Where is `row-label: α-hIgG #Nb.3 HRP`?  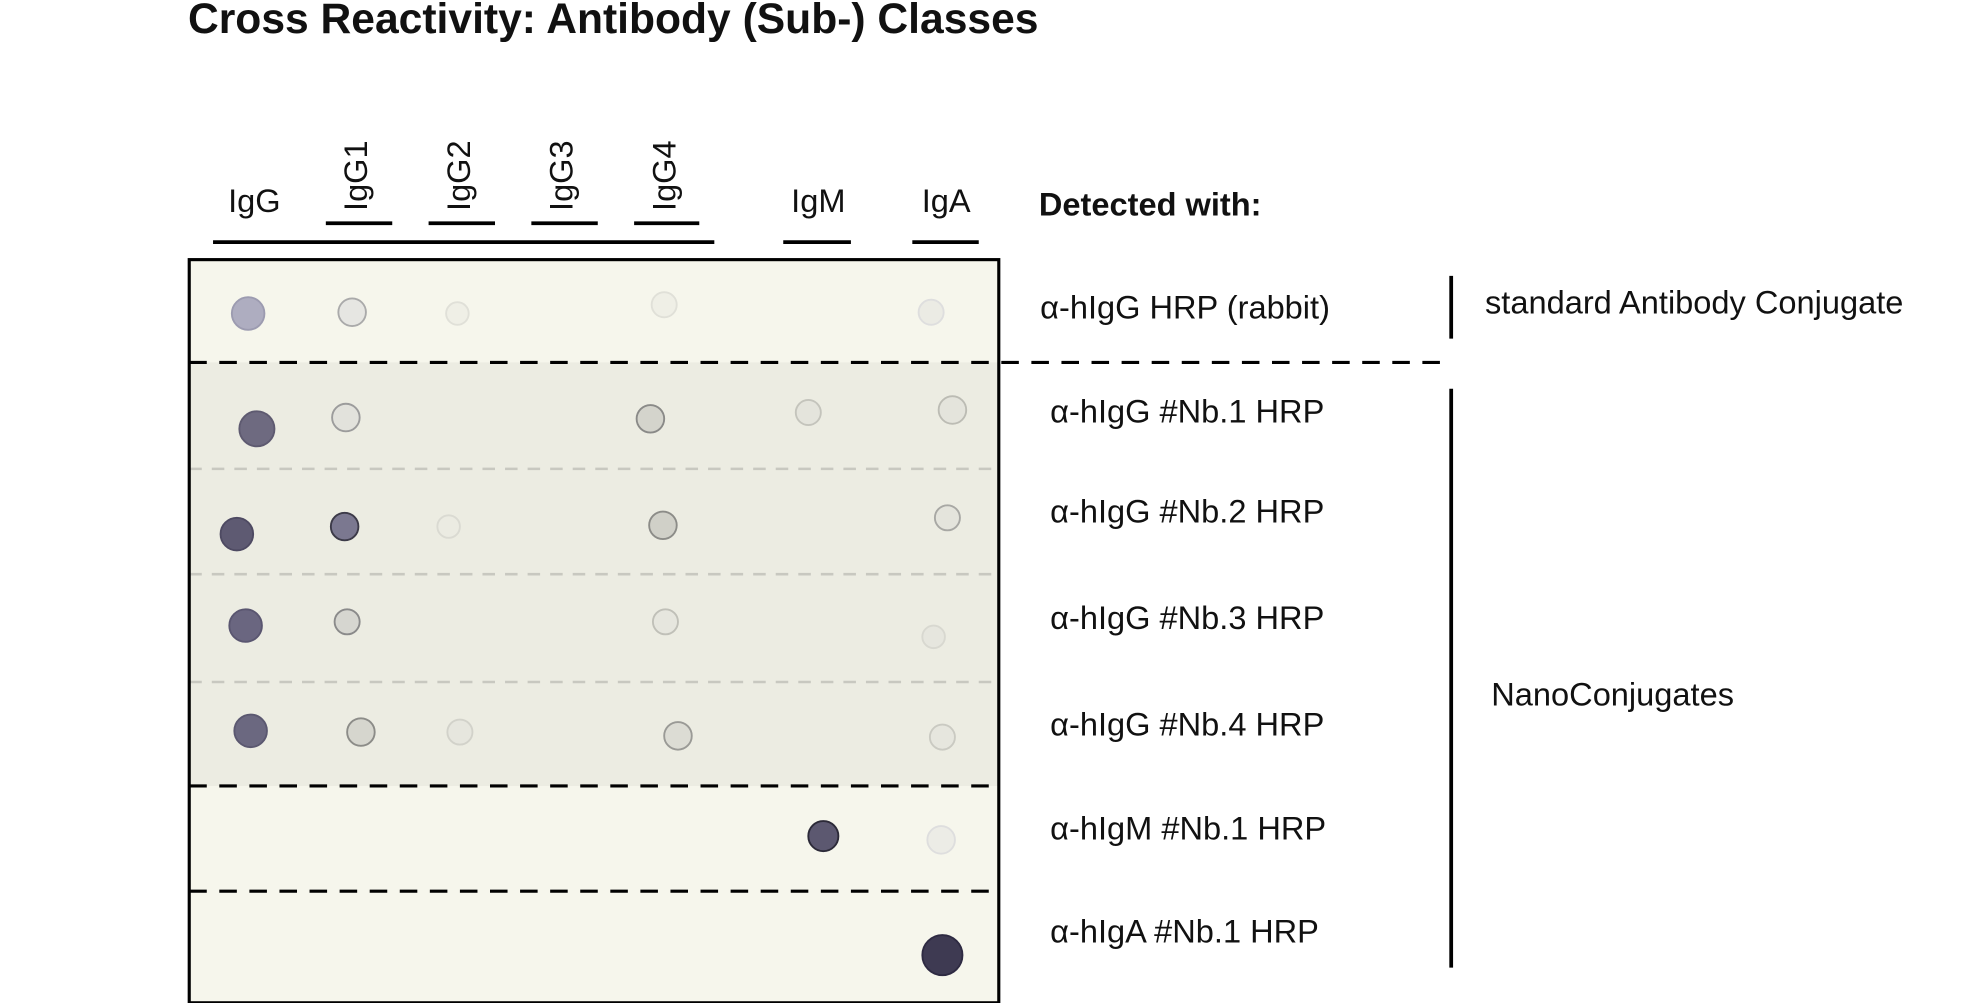 row-label: α-hIgG #Nb.3 HRP is located at coordinates (1187, 618).